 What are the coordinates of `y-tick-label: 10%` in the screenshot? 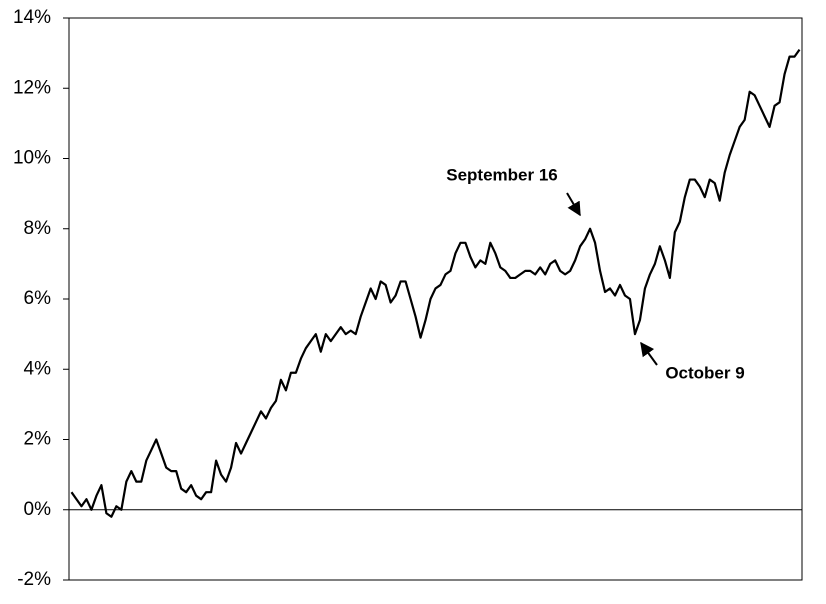 It's located at (32, 158).